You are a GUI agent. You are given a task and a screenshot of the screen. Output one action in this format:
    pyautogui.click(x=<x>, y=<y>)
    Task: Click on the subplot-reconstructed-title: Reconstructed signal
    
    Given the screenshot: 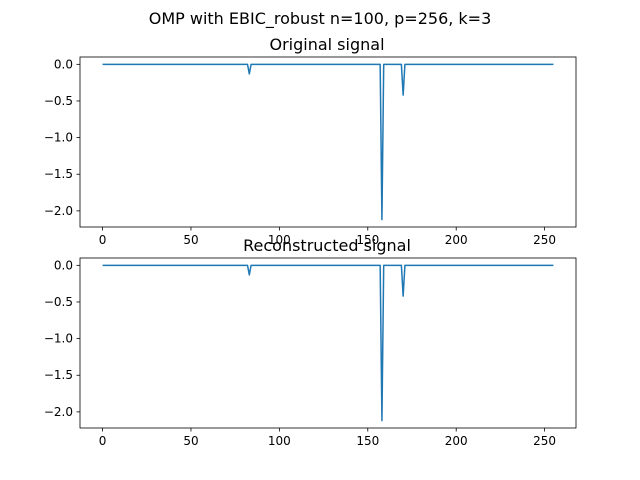 What is the action you would take?
    pyautogui.click(x=327, y=245)
    